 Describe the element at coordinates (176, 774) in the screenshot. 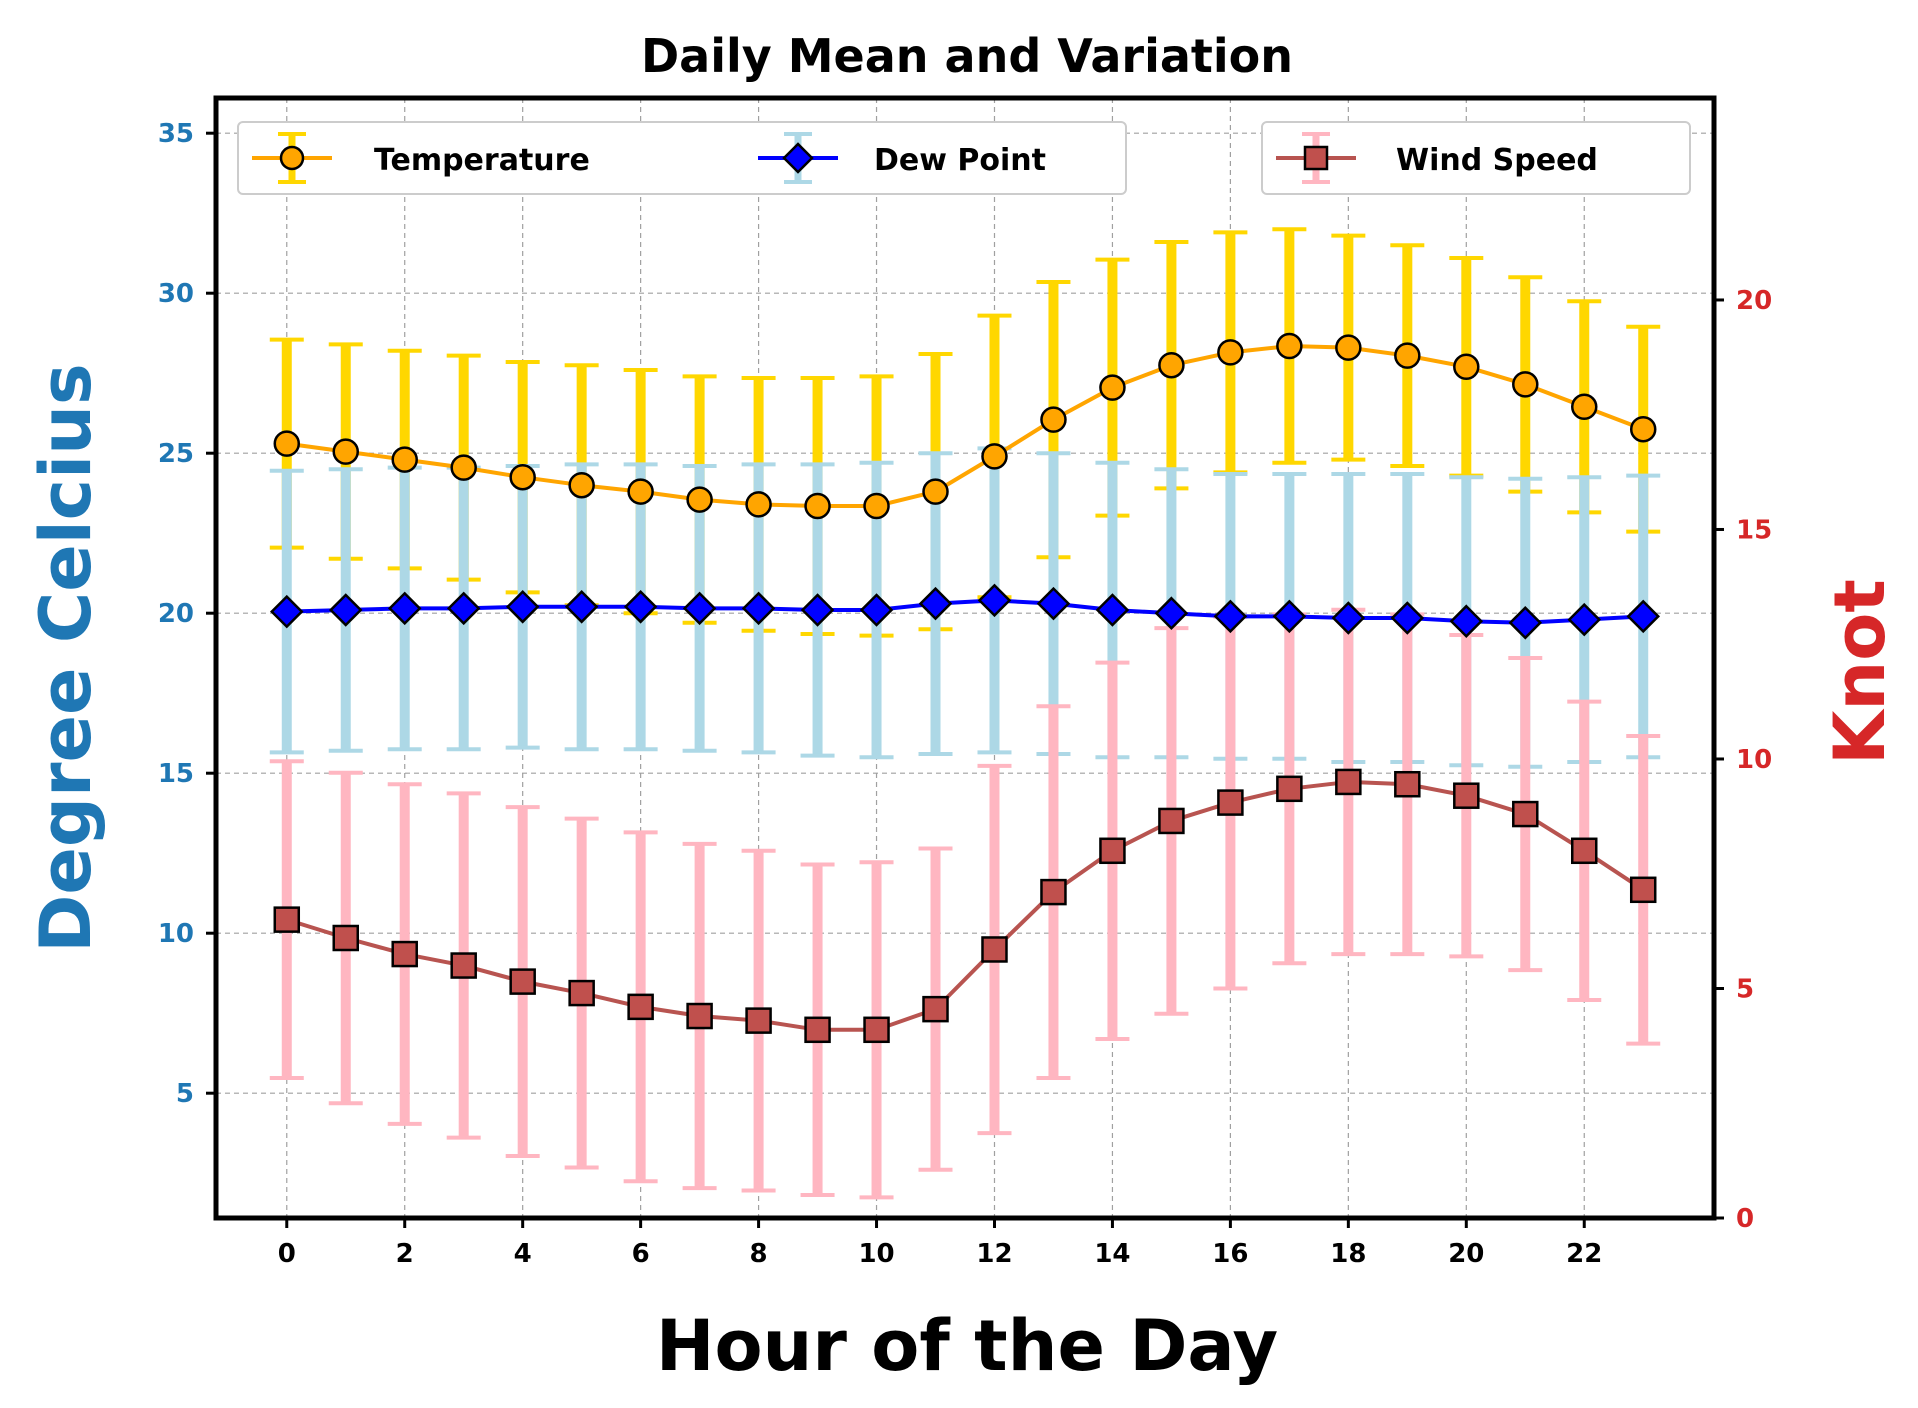

I see `y-left-tick-label: 15` at that location.